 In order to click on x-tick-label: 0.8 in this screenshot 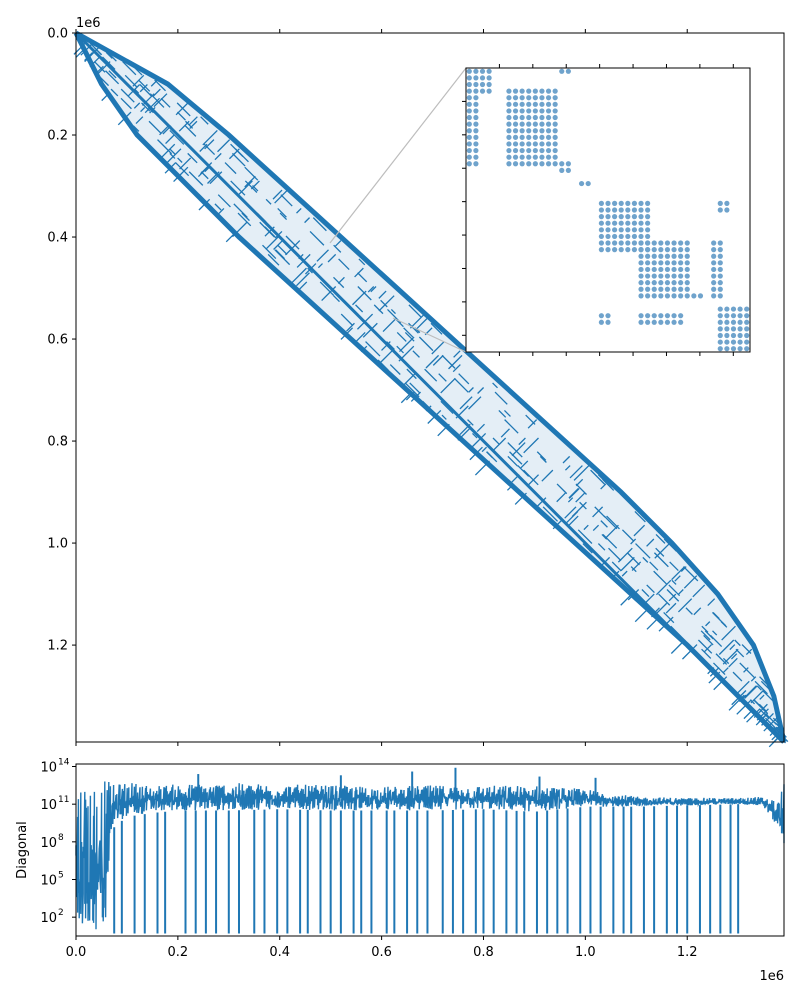, I will do `click(483, 952)`.